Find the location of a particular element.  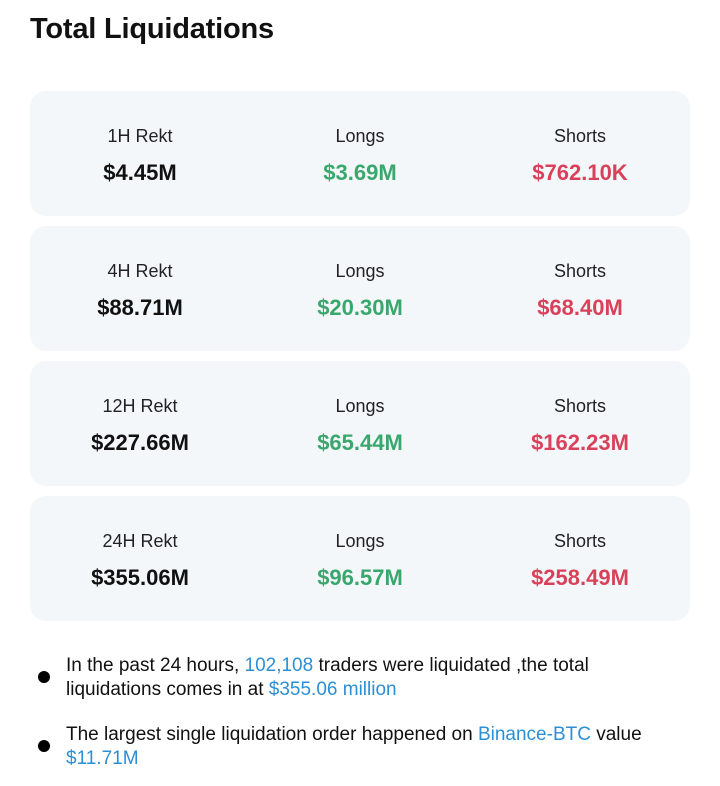

stat-column: 24H Rekt $355.06M is located at coordinates (140, 558).